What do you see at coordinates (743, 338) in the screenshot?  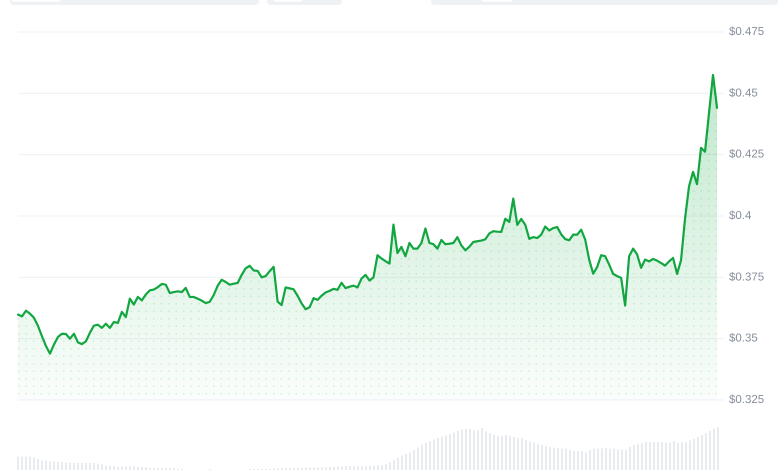 I see `y-tick-label: $0.35` at bounding box center [743, 338].